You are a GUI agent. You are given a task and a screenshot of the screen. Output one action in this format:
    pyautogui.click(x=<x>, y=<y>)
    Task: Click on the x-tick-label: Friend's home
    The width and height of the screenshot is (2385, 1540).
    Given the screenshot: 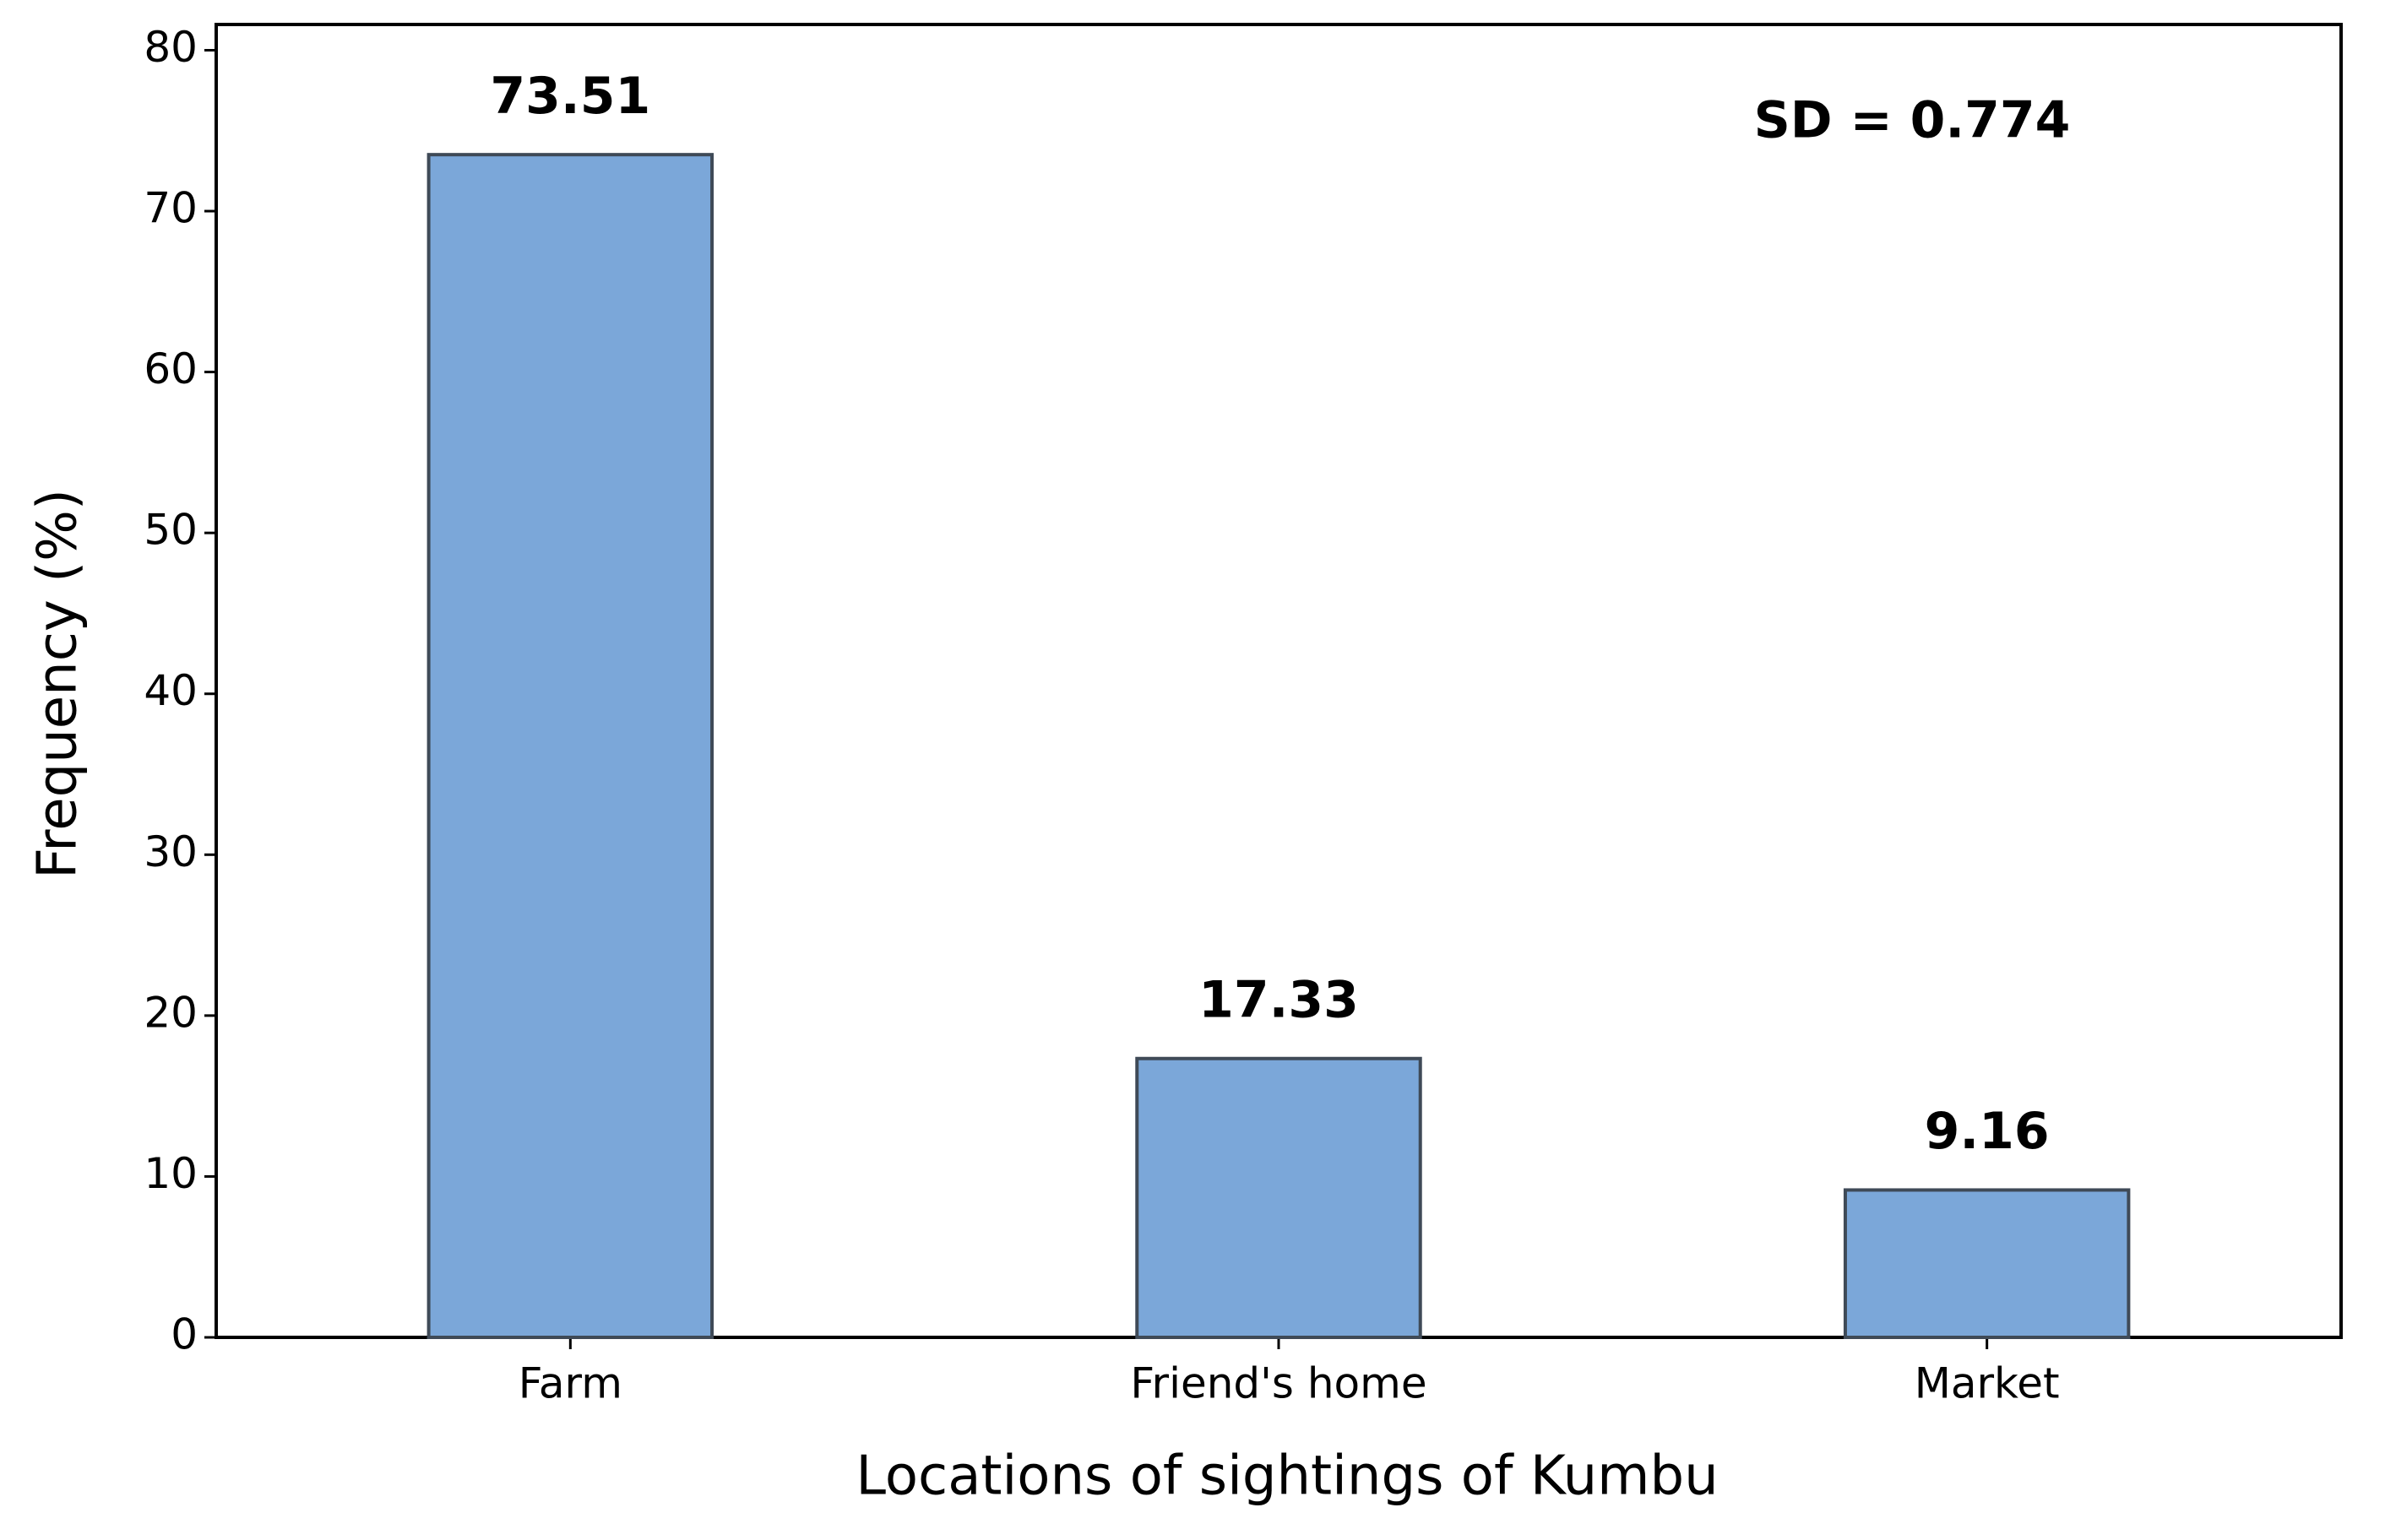 What is the action you would take?
    pyautogui.click(x=1278, y=1383)
    